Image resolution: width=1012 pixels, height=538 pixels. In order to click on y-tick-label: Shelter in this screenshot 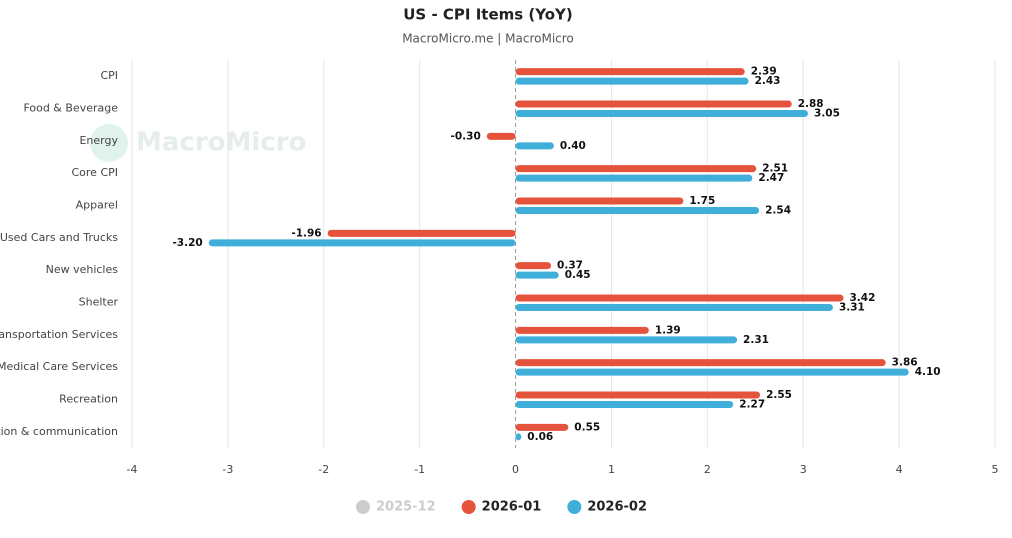, I will do `click(99, 302)`.